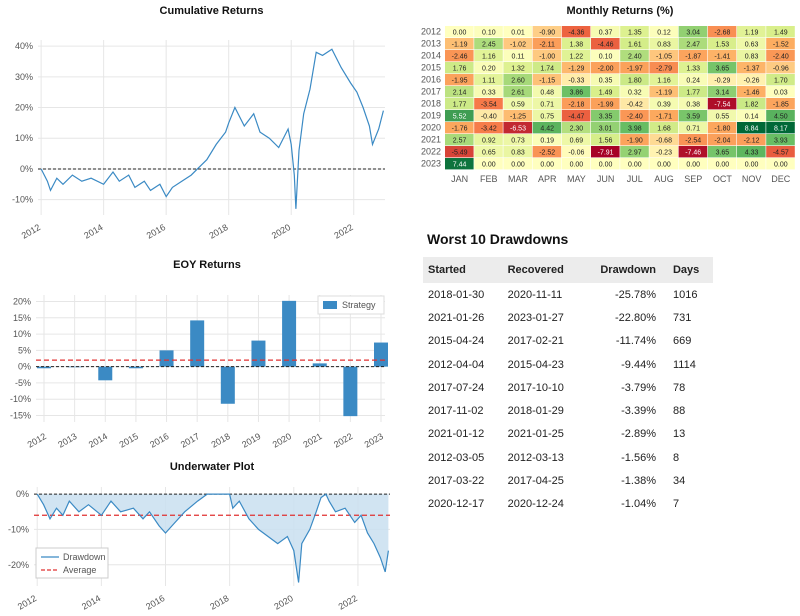  What do you see at coordinates (351, 305) in the screenshot?
I see `eoy-legend: Strategy` at bounding box center [351, 305].